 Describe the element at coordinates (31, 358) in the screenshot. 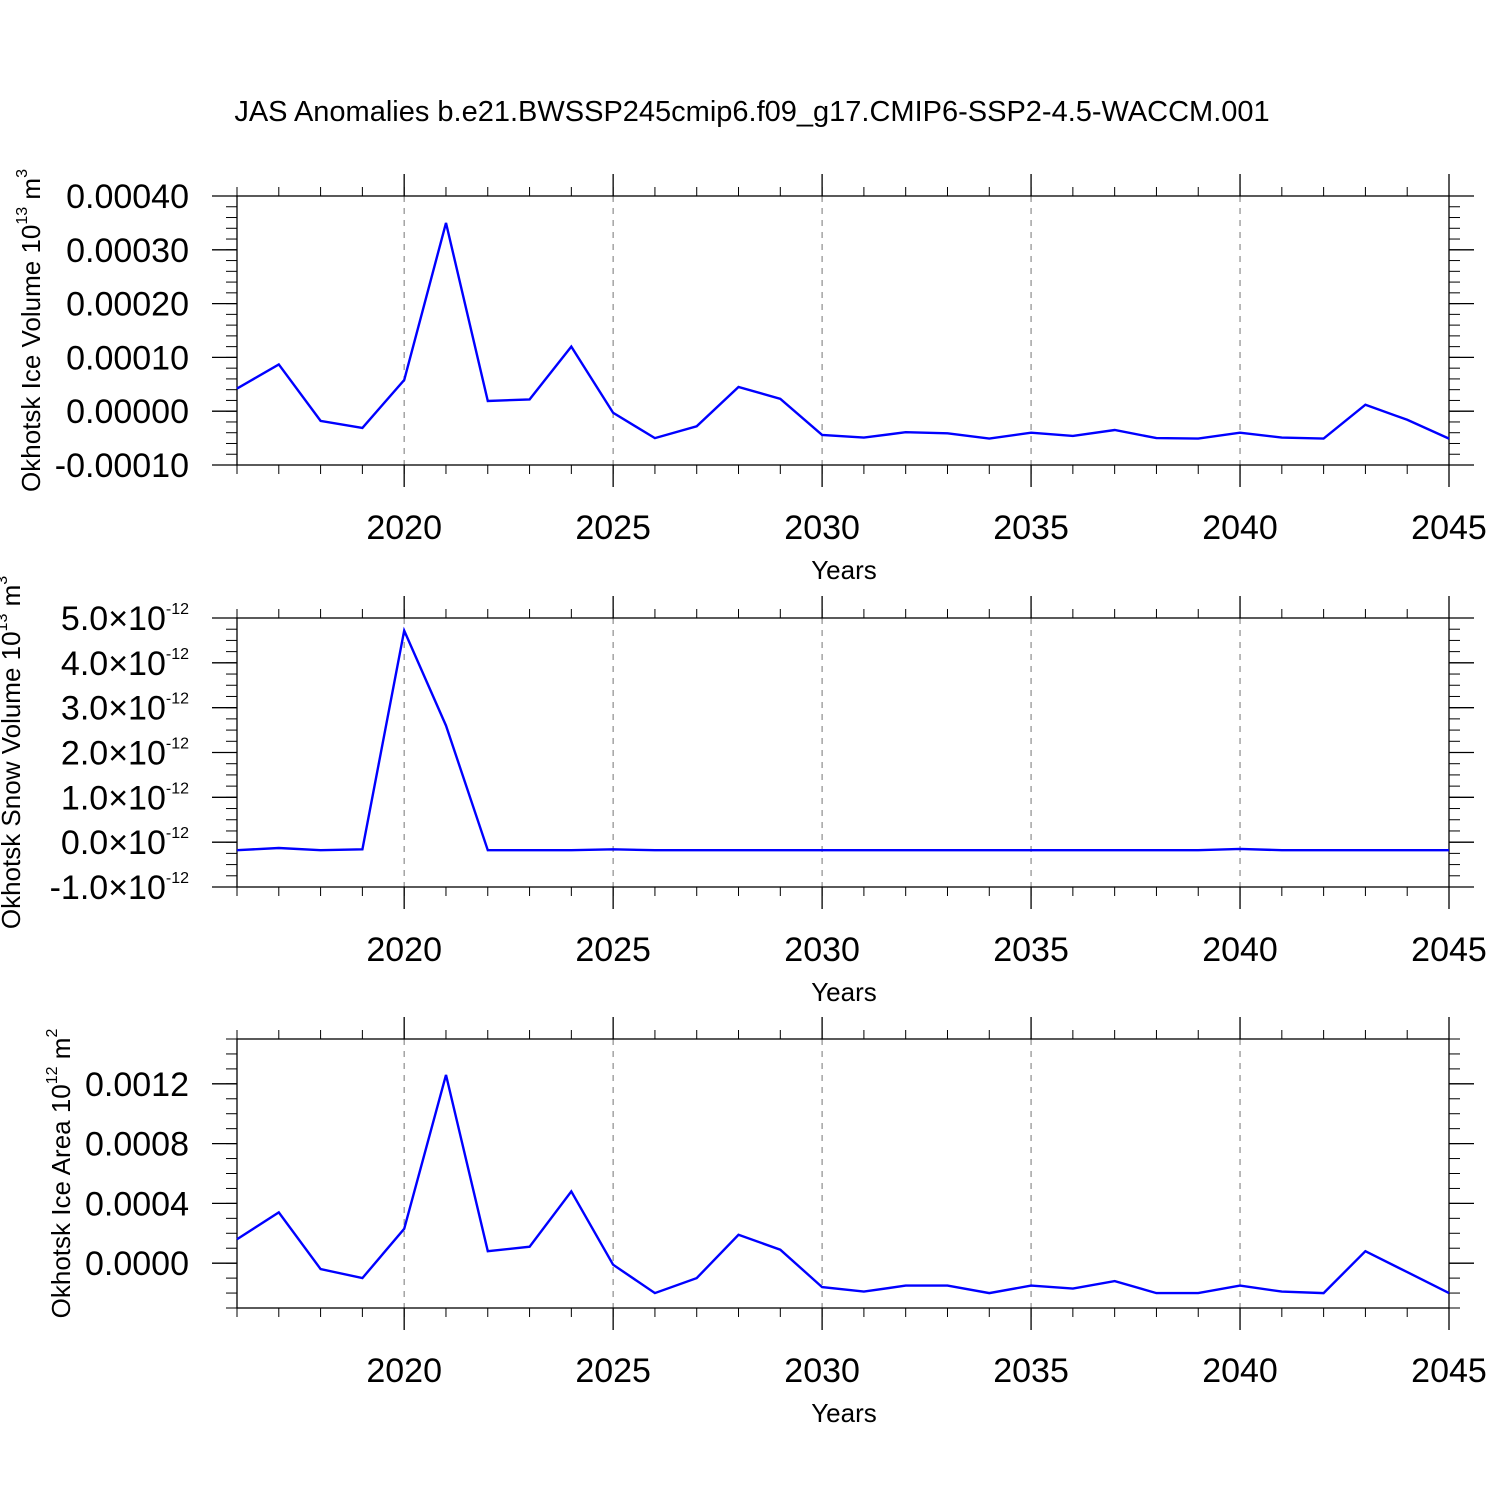

I see `y-axis-label-main: Okhotsk Ice Volume 10` at that location.